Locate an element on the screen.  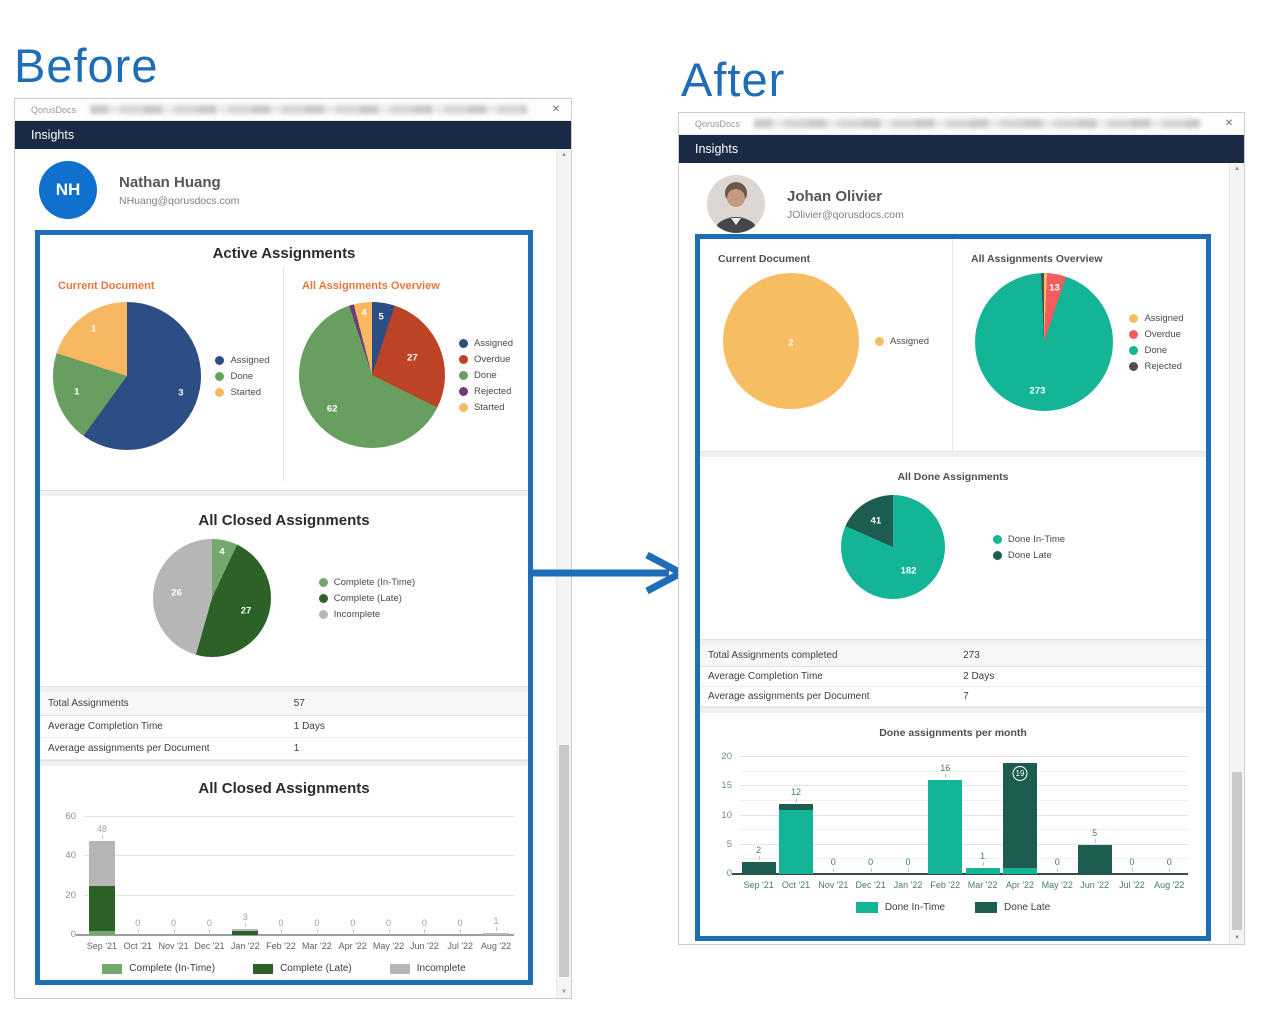
legend-item: Complete (In-Time) is located at coordinates (158, 968).